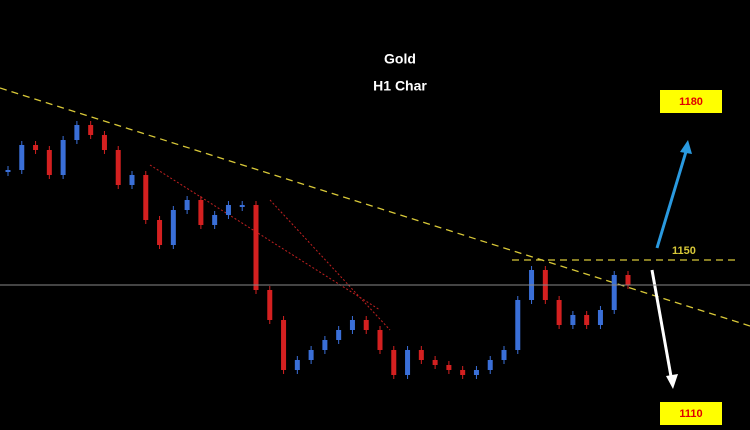 This screenshot has width=750, height=430. I want to click on target-label: 1110, so click(690, 414).